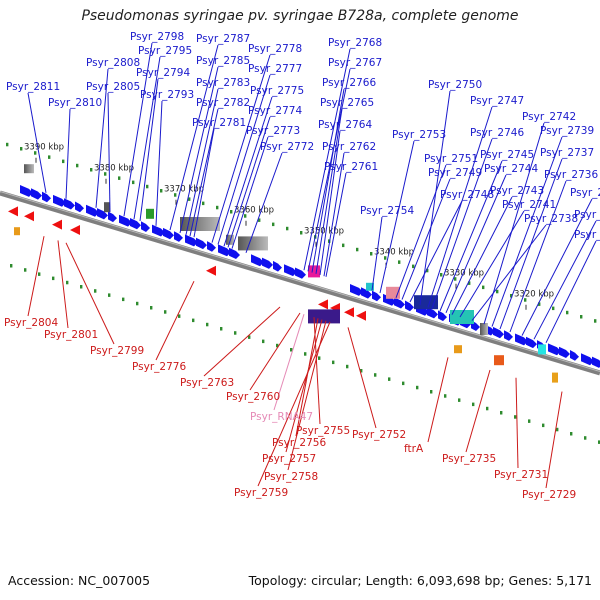  I want to click on gene-label-forward: Psyr_2733, so click(587, 215).